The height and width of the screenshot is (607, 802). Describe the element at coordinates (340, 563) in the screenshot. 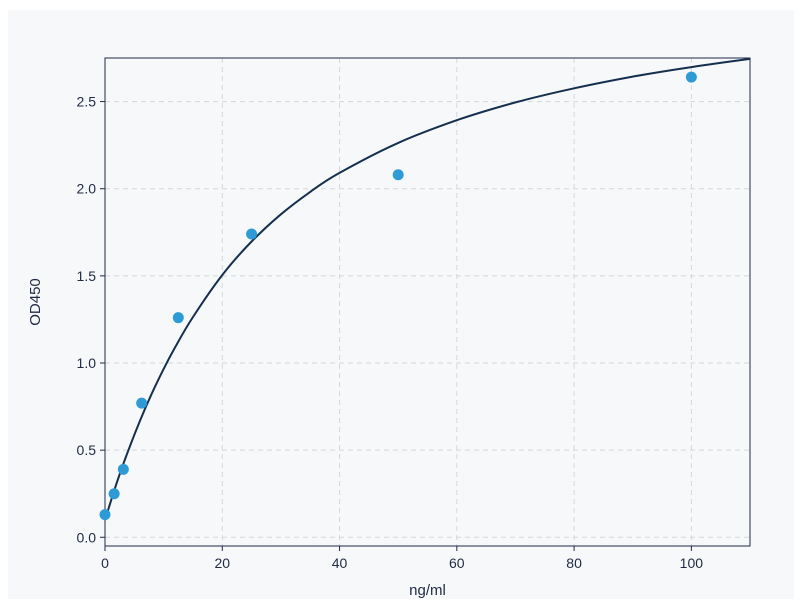

I see `x-tick-label: 40` at that location.